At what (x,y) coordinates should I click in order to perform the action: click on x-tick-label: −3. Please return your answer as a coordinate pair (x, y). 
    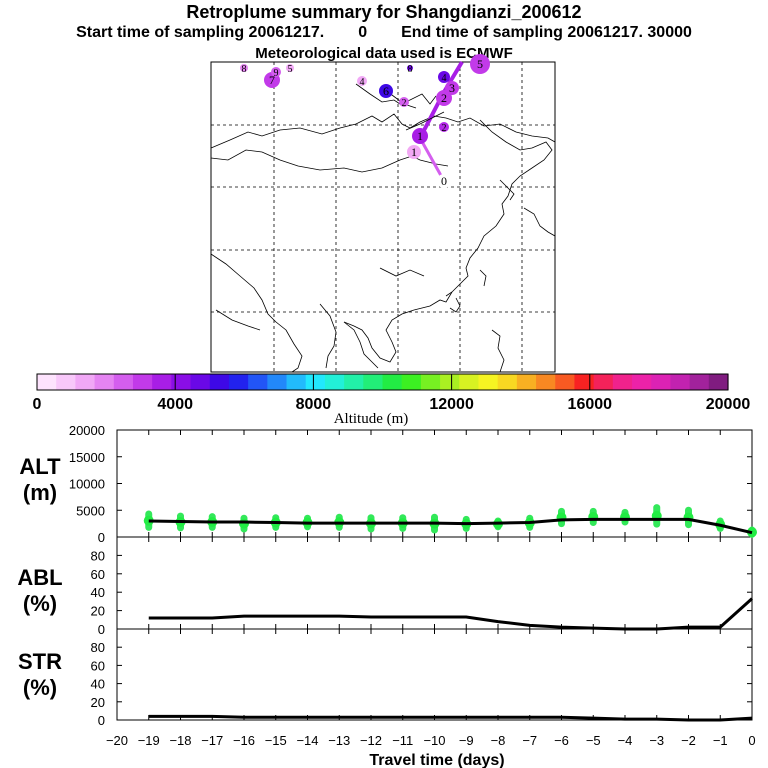
    Looking at the image, I should click on (656, 740).